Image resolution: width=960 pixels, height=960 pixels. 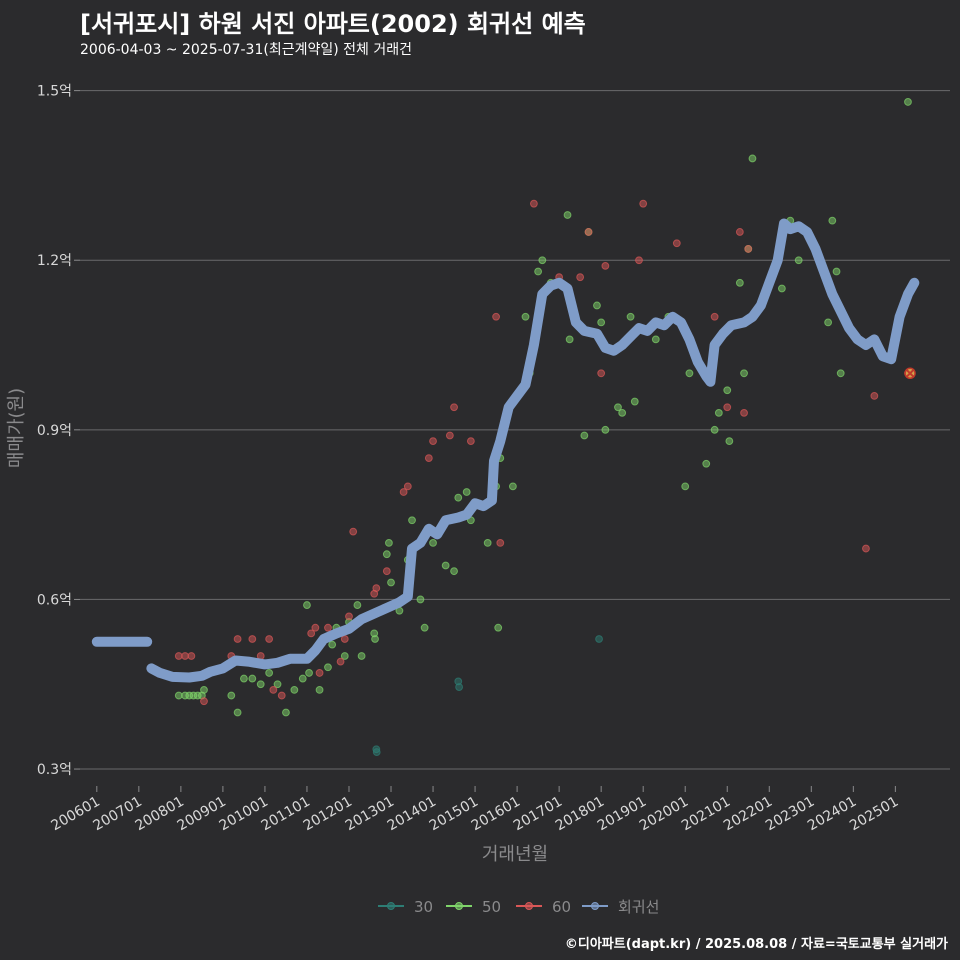 What do you see at coordinates (543, 907) in the screenshot?
I see `legend-item-60: 60` at bounding box center [543, 907].